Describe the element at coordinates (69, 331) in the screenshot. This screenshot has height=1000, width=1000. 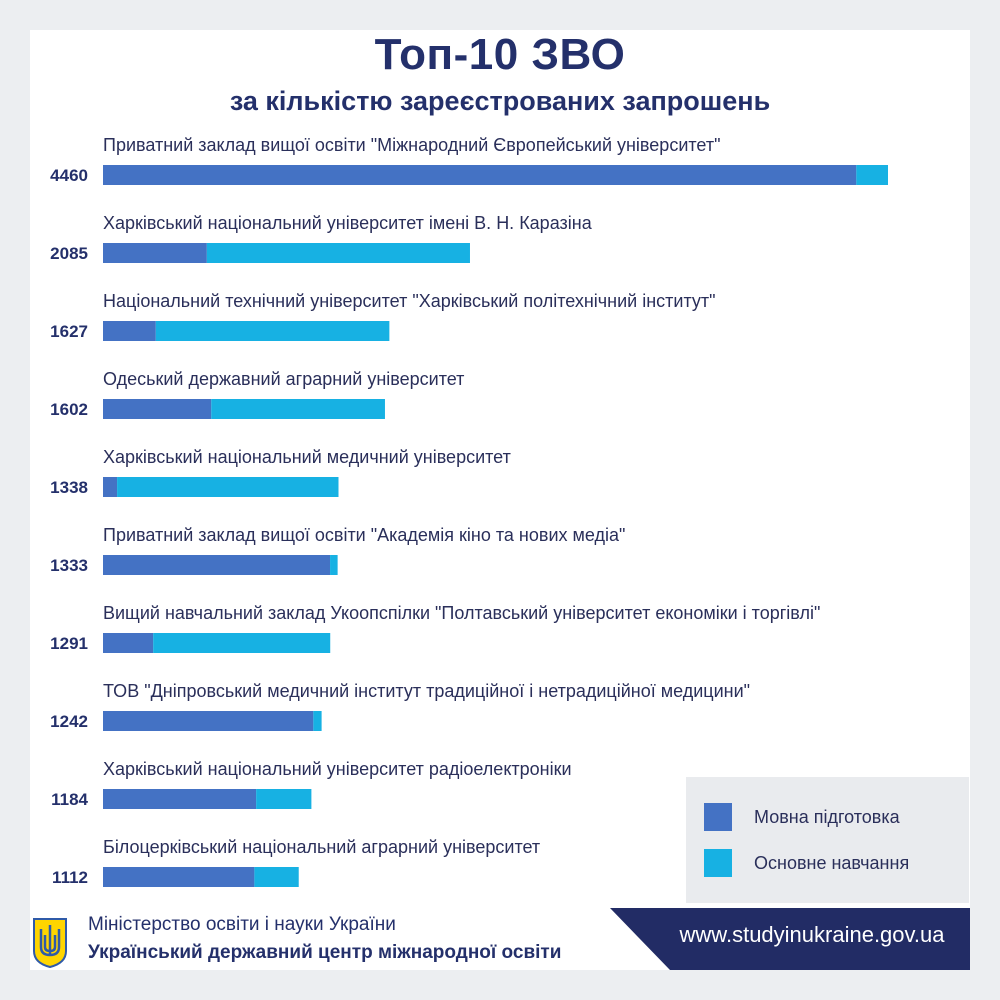
I see `total-value-label: 1627` at that location.